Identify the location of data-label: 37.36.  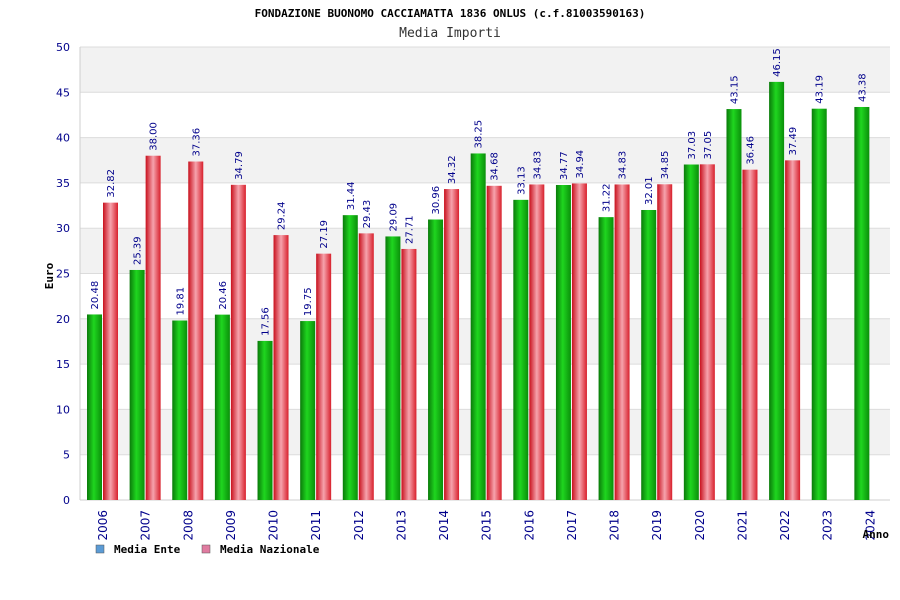
(196, 142).